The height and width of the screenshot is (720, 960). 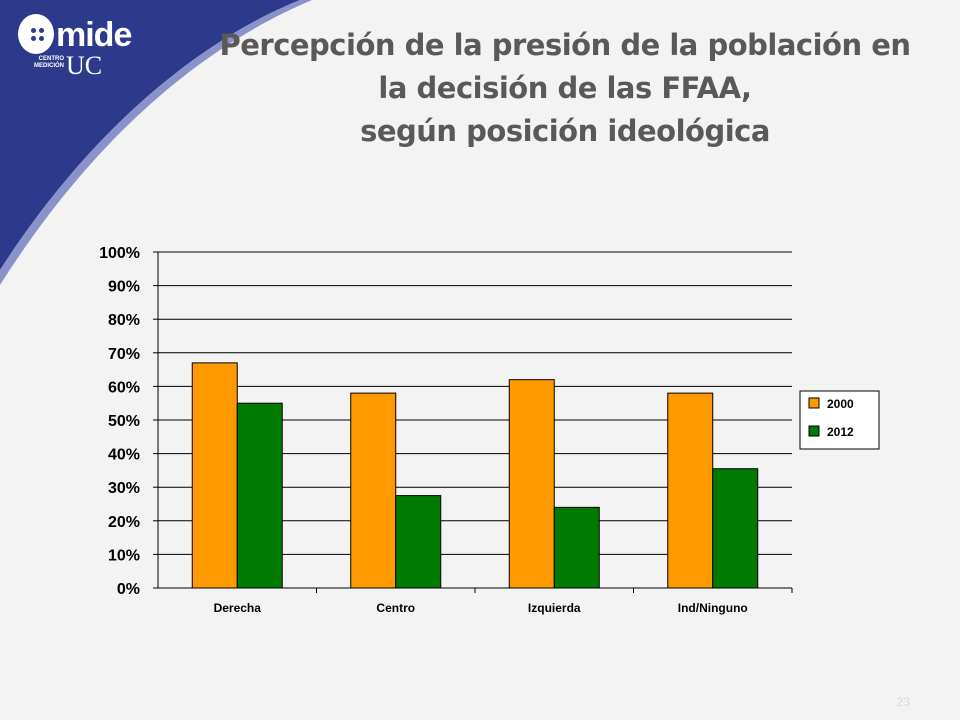 I want to click on y-tick-label: 60%, so click(x=124, y=387).